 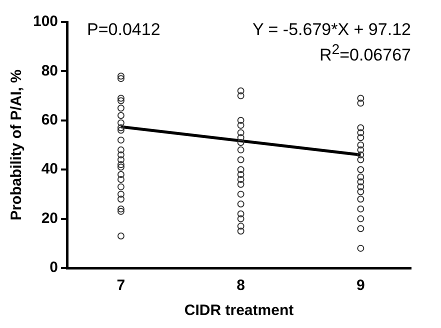 What do you see at coordinates (121, 285) in the screenshot?
I see `x-tick-label: 7` at bounding box center [121, 285].